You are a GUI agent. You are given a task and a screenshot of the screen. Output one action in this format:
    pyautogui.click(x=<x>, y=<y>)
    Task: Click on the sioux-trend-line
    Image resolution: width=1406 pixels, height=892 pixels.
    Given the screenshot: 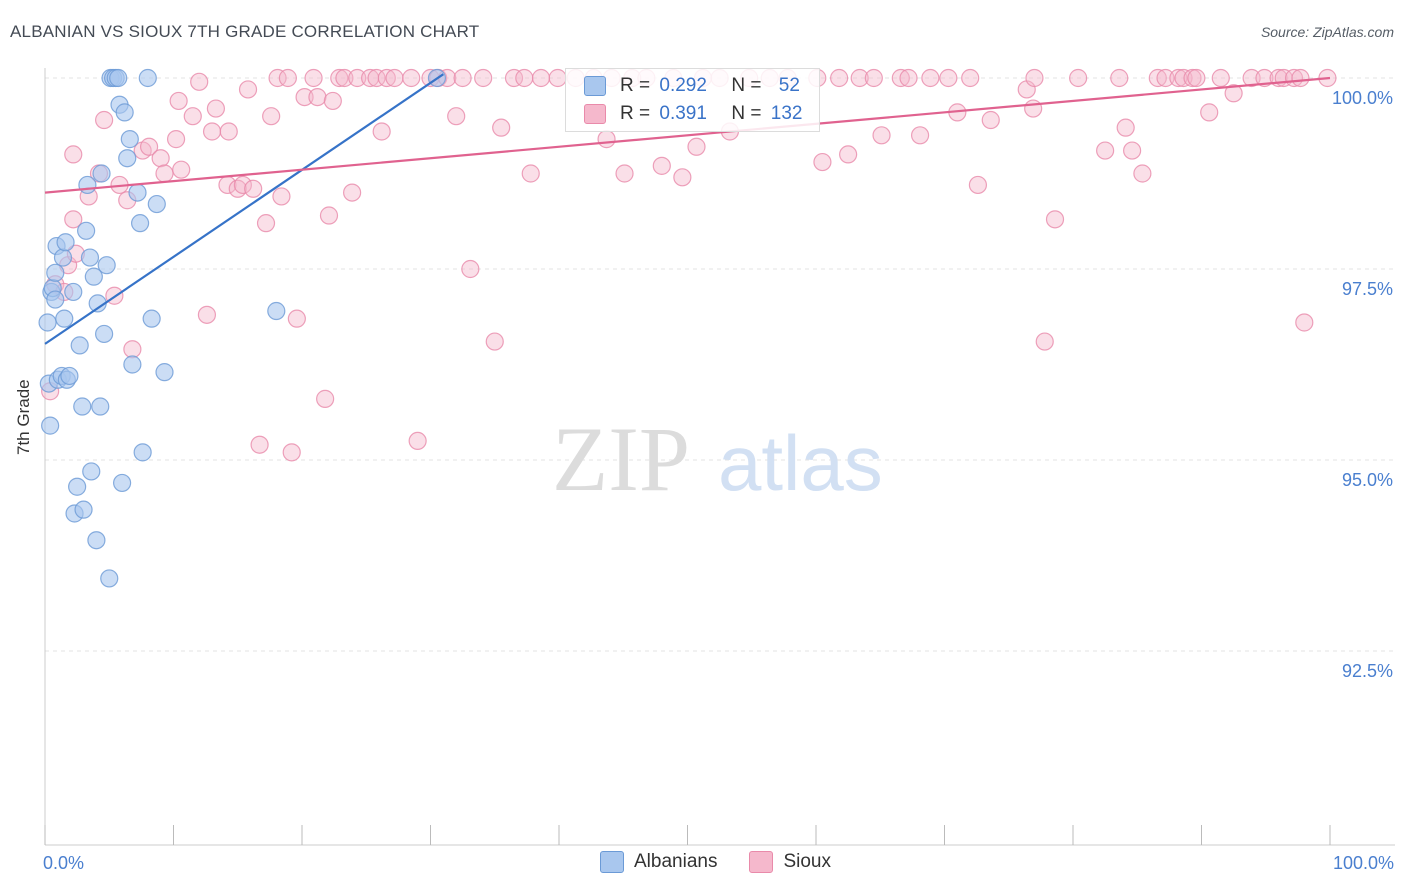 What is the action you would take?
    pyautogui.click(x=687, y=135)
    